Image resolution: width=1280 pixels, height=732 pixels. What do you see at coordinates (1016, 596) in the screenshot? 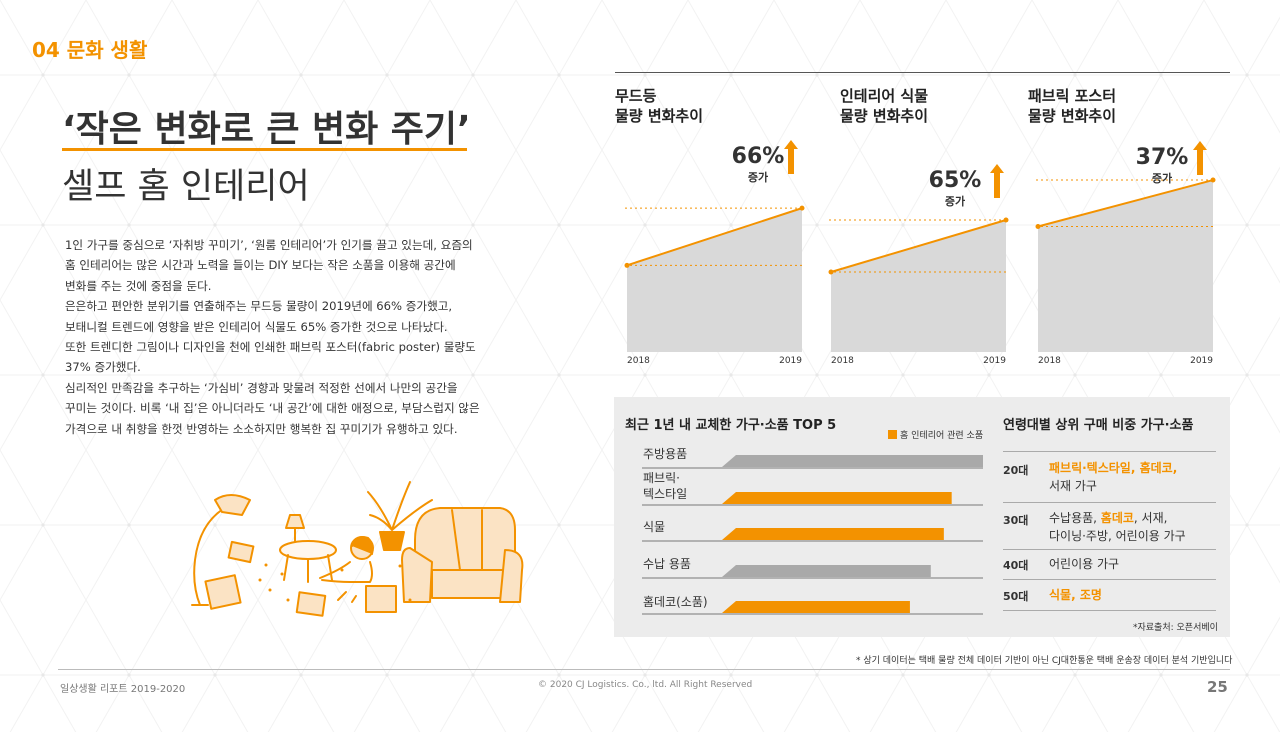
I see `age-label: 50대` at bounding box center [1016, 596].